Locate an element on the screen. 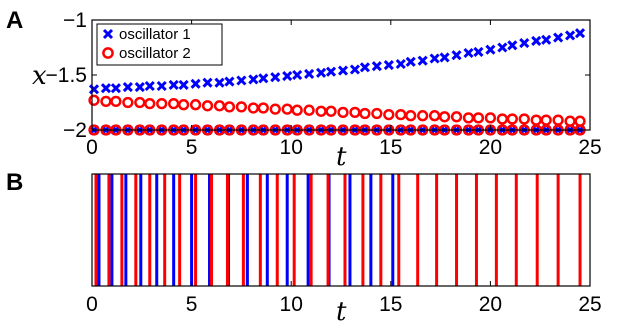 Image resolution: width=619 pixels, height=328 pixels. a-ytick-label-0: −2 is located at coordinates (75, 130).